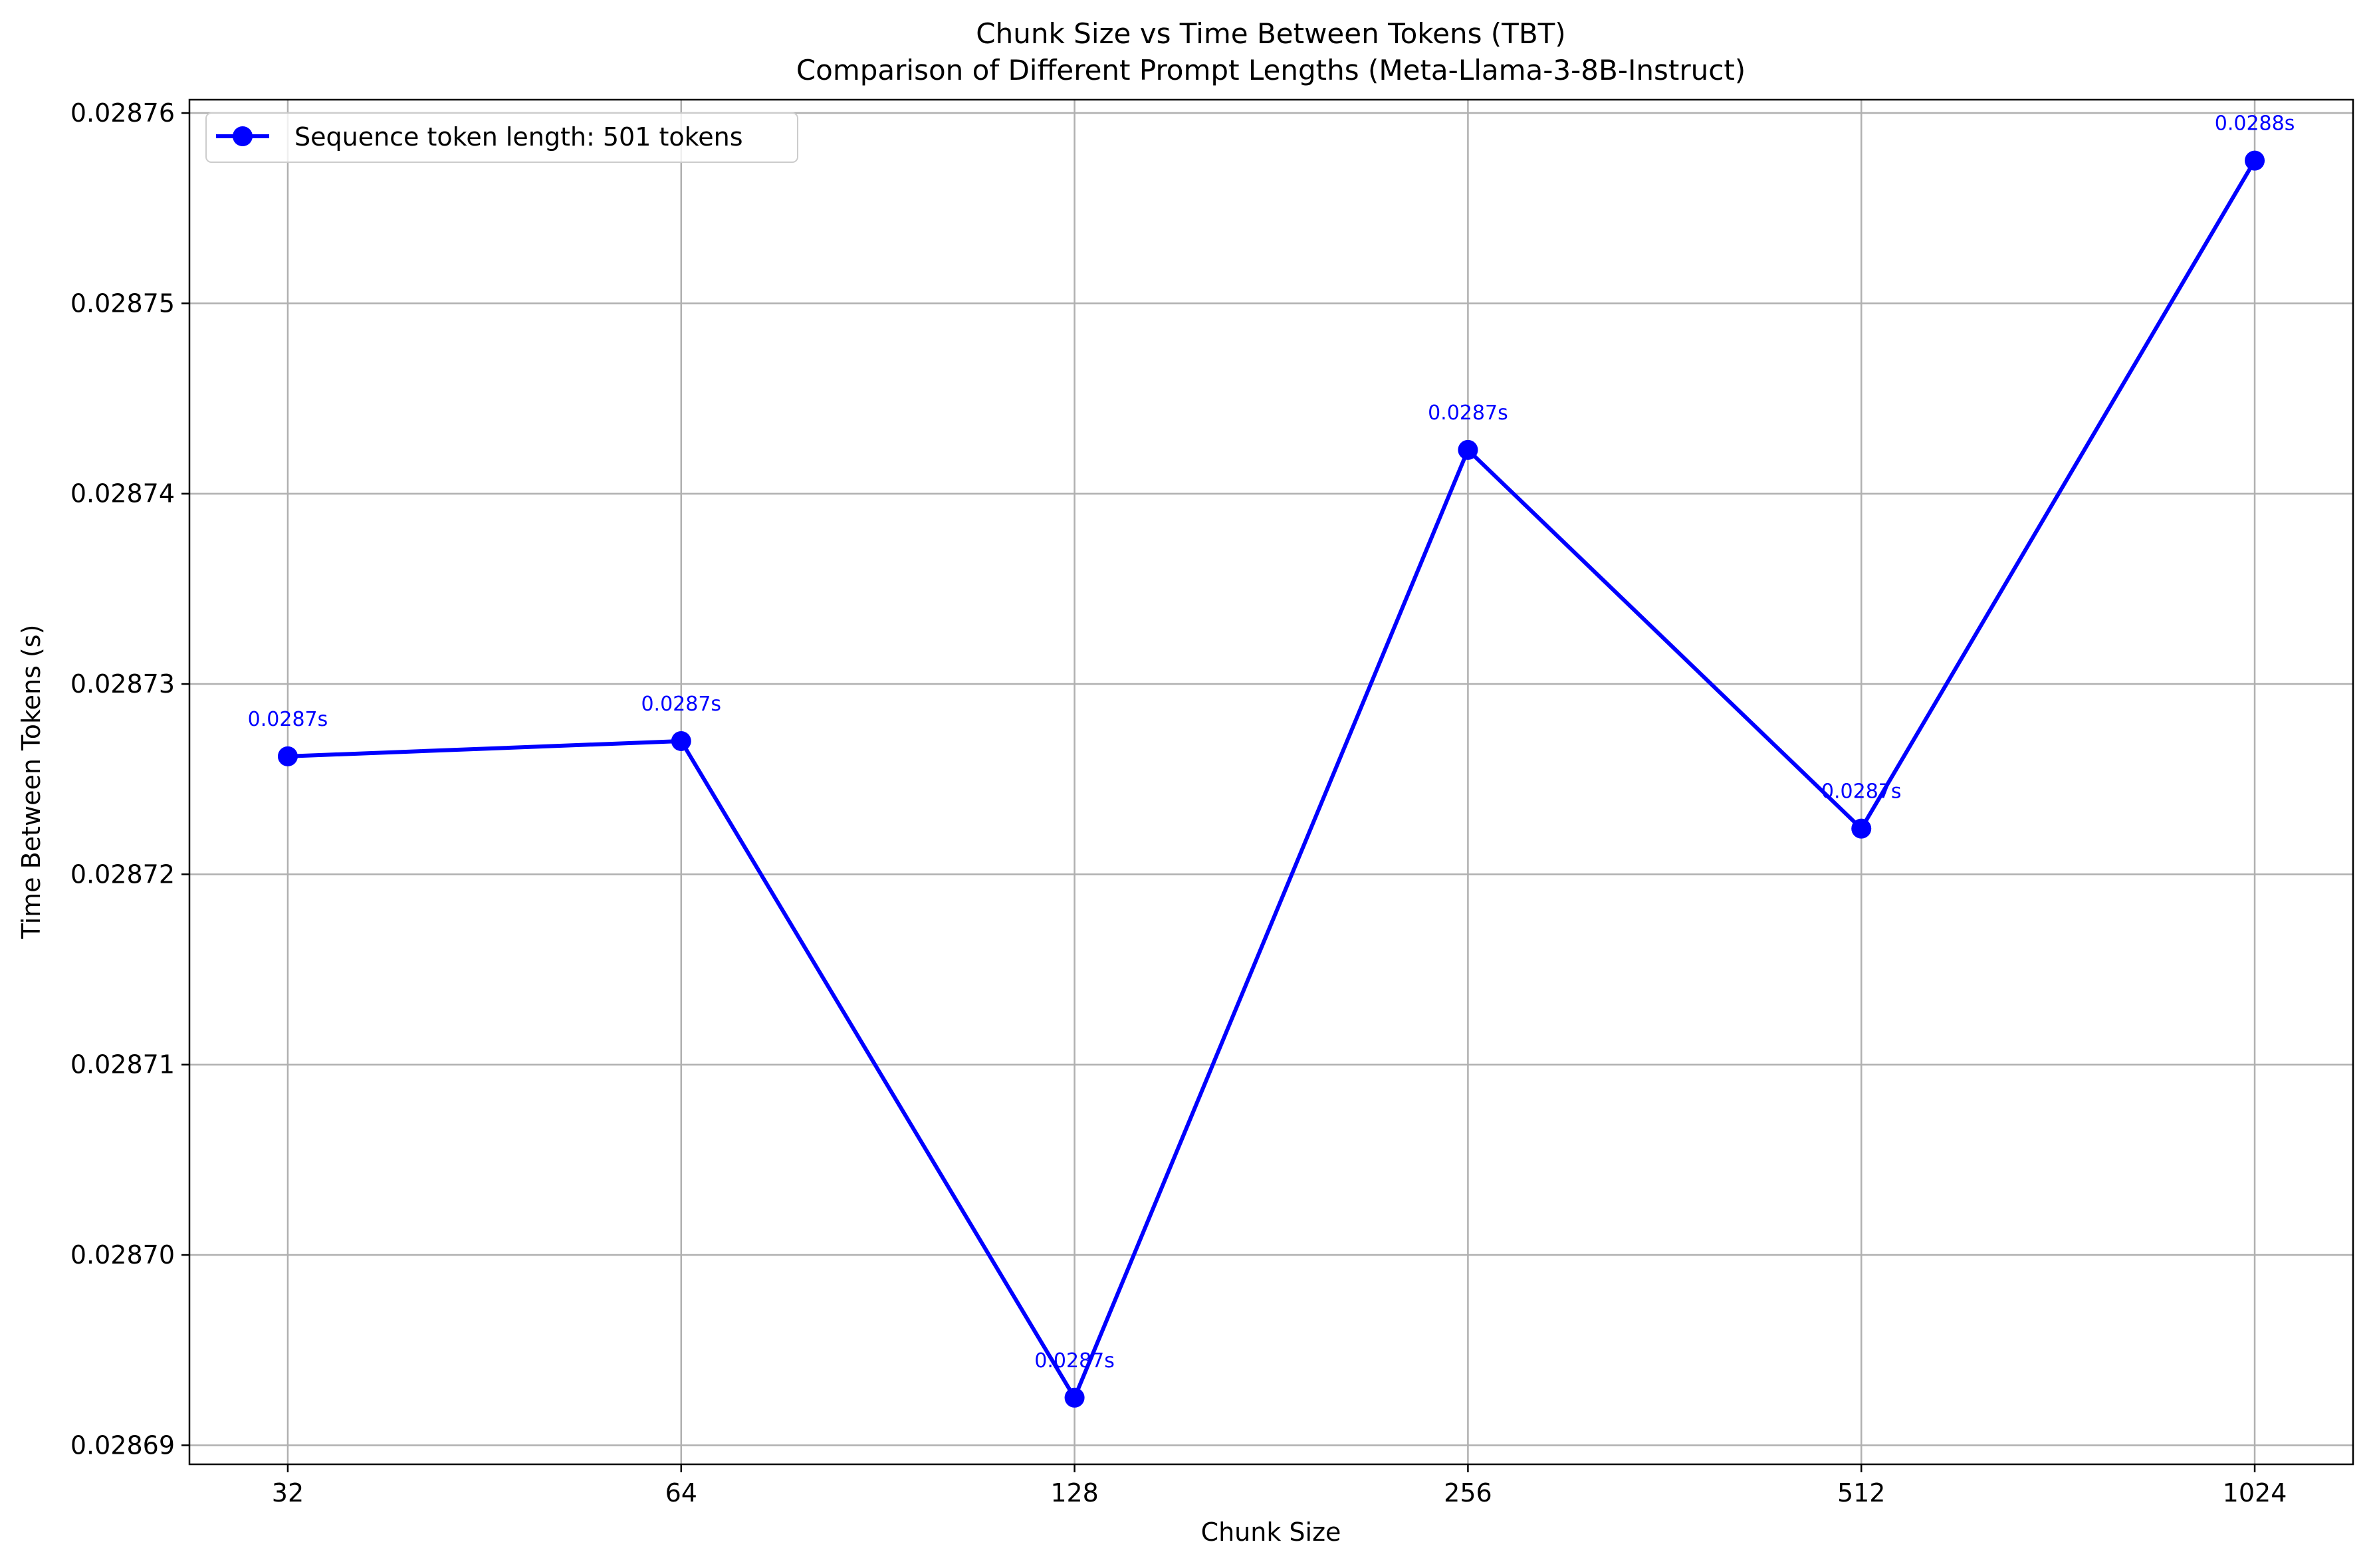 This screenshot has height=1568, width=2373. I want to click on legend-frame, so click(501, 137).